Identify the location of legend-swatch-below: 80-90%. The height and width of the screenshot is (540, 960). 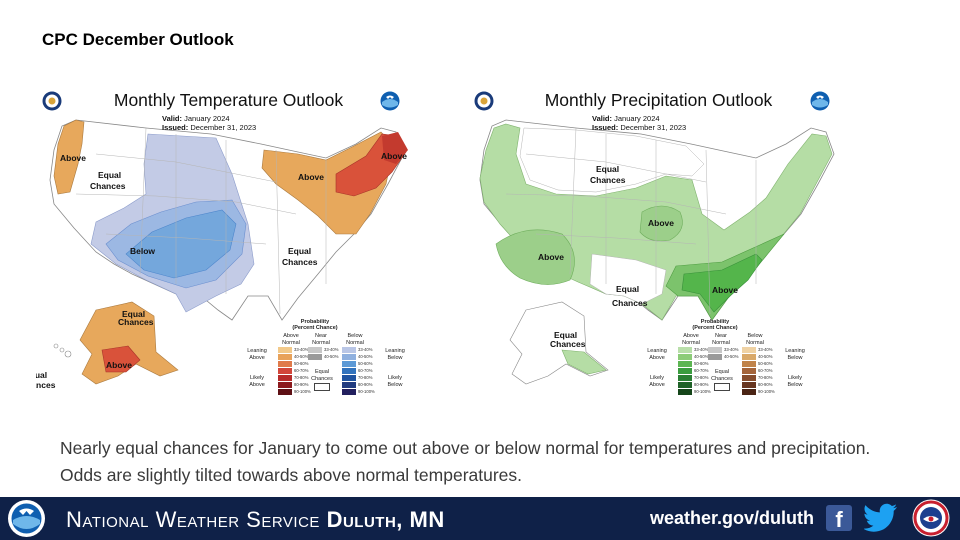
(757, 385).